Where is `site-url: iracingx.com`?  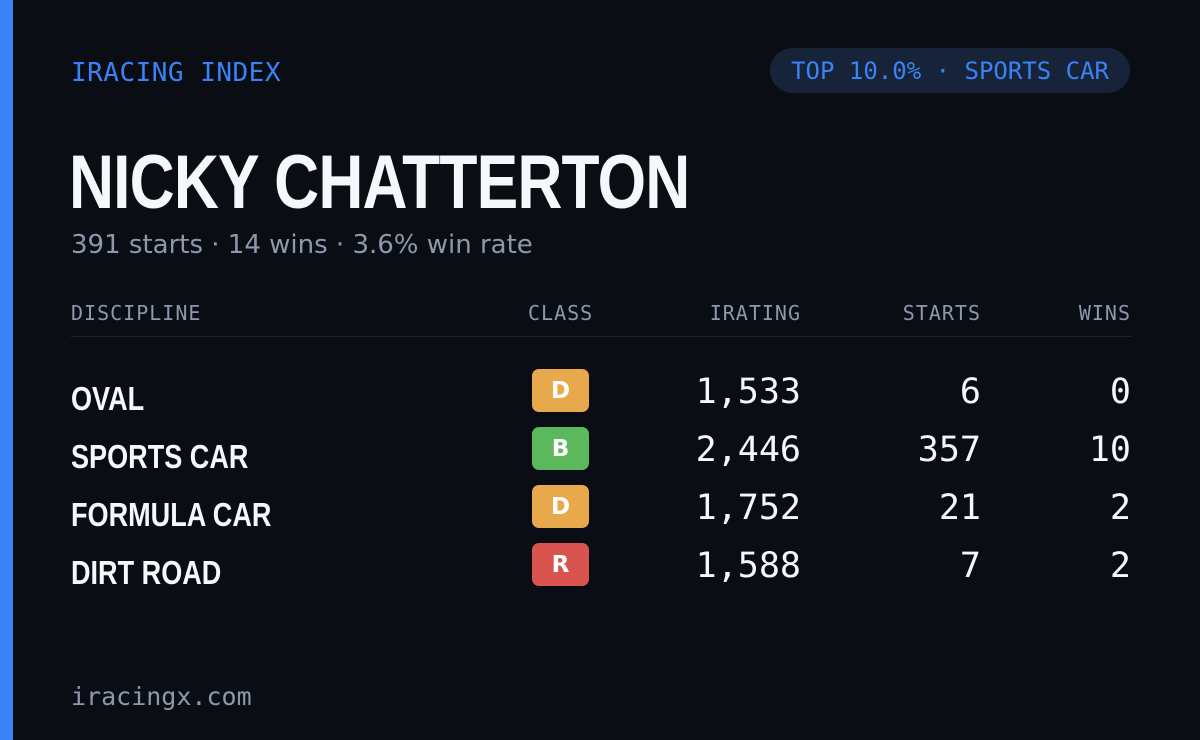 site-url: iracingx.com is located at coordinates (161, 696).